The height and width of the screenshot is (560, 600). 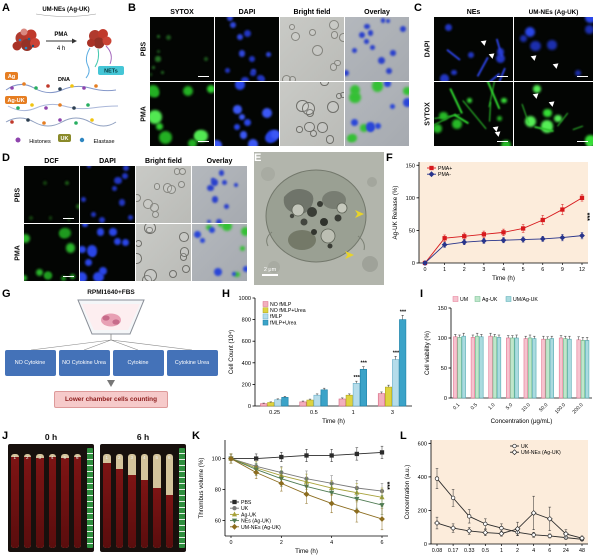 I want to click on uk-tag-label: UK, so click(x=65, y=139).